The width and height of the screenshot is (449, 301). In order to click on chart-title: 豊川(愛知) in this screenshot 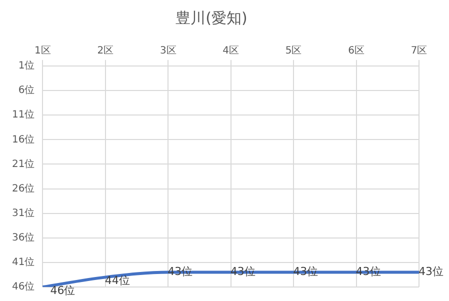, I will do `click(212, 17)`.